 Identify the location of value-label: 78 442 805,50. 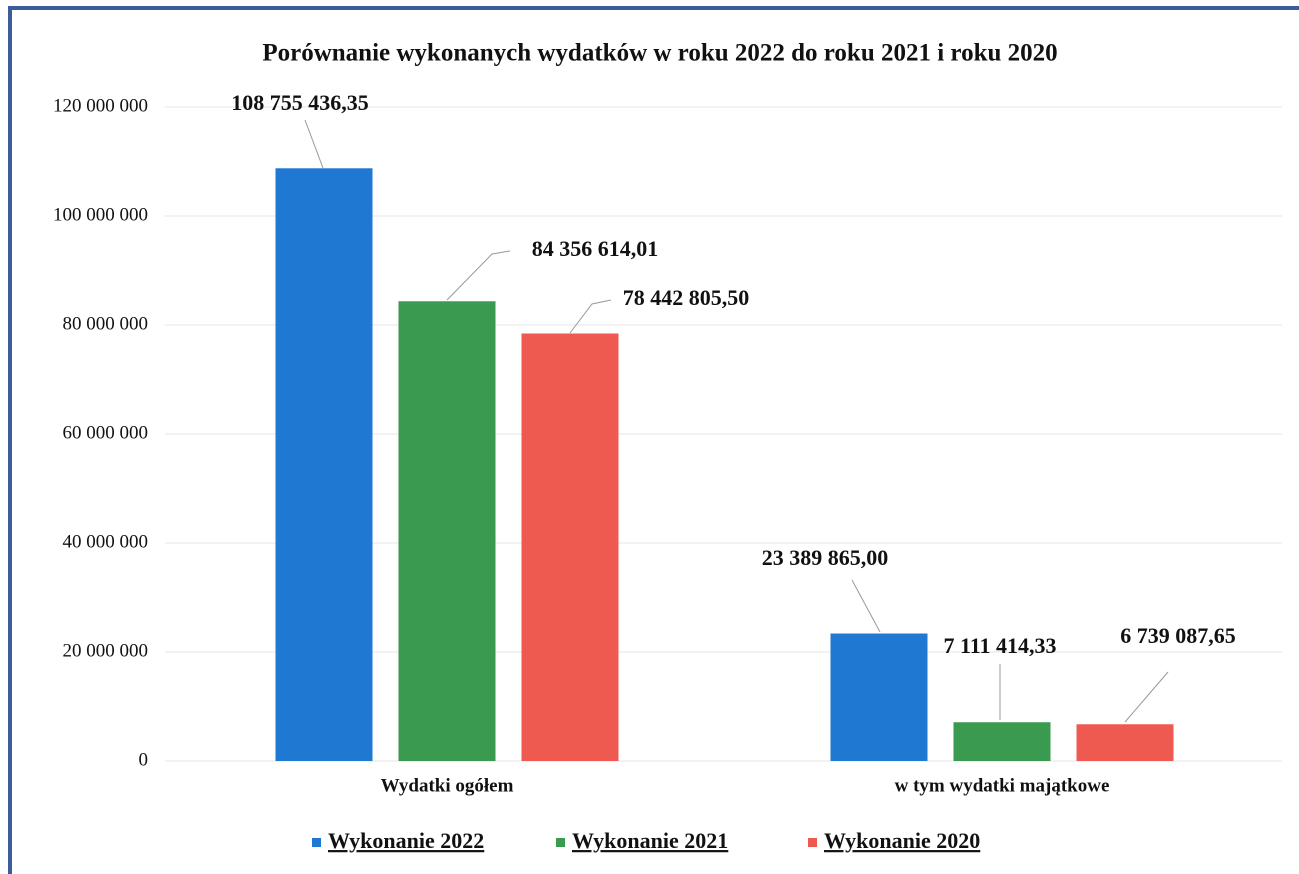
(686, 297).